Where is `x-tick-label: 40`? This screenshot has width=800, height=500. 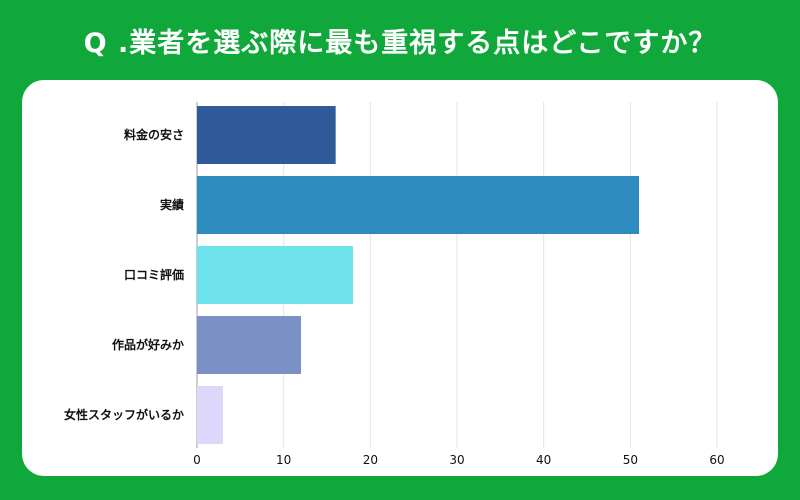
x-tick-label: 40 is located at coordinates (543, 460).